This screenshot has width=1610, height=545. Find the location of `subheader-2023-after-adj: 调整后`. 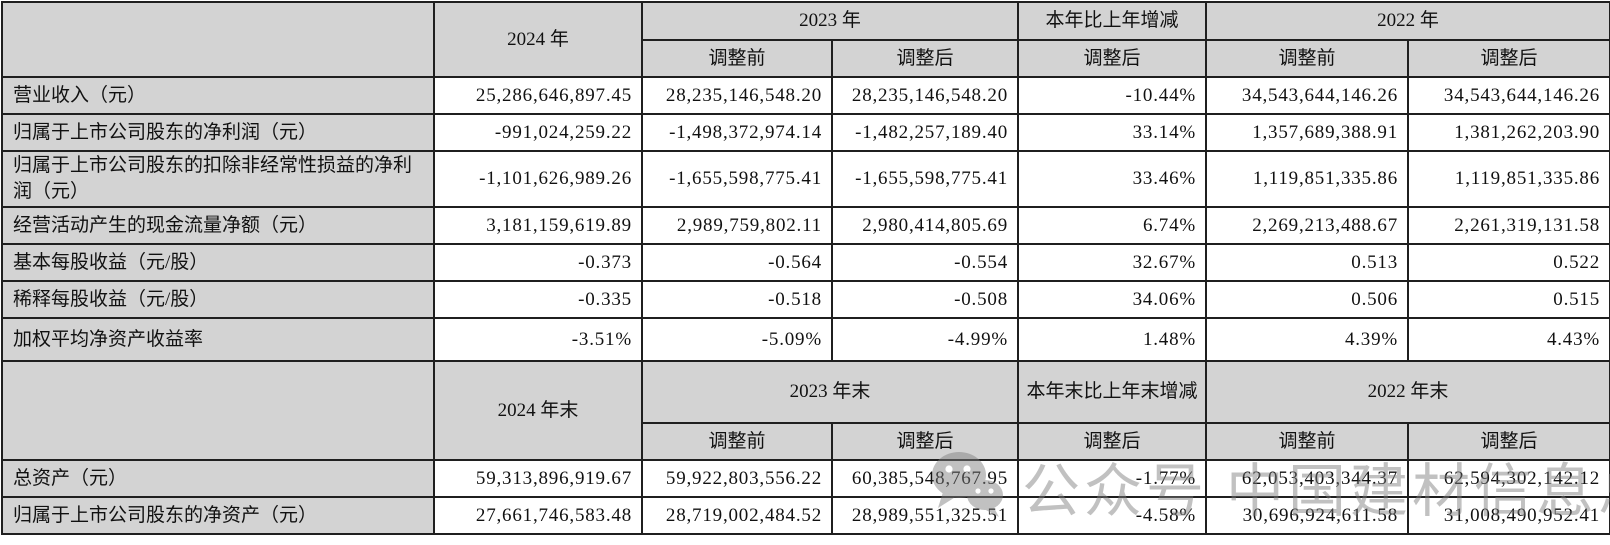

subheader-2023-after-adj: 调整后 is located at coordinates (925, 58).